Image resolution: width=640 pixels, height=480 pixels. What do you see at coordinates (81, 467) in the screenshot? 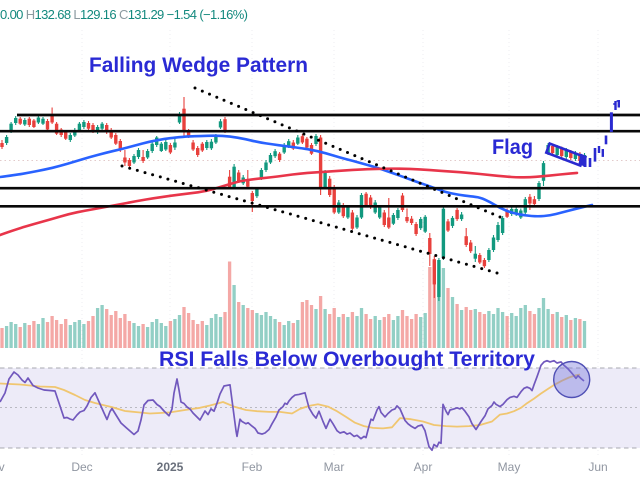
I see `svg-text: Dec` at bounding box center [81, 467].